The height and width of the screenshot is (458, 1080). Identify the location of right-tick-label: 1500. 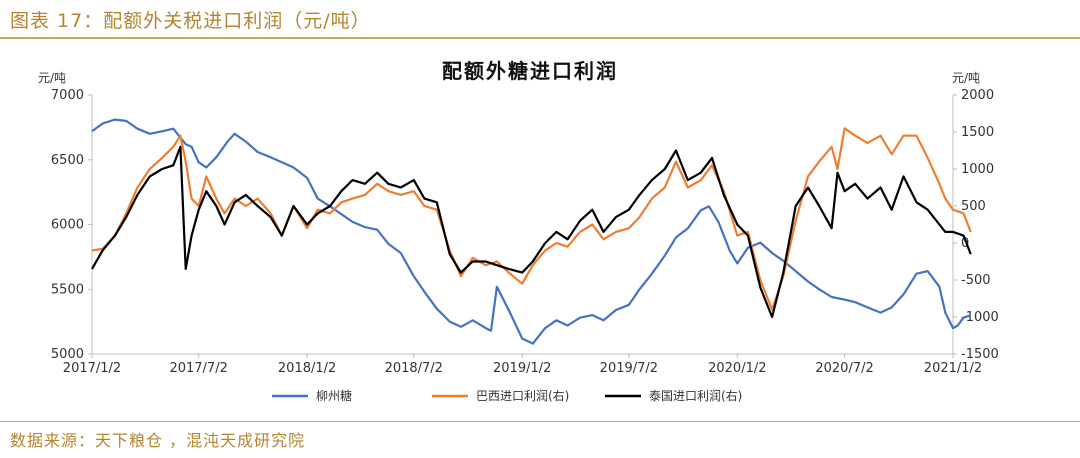
(977, 132).